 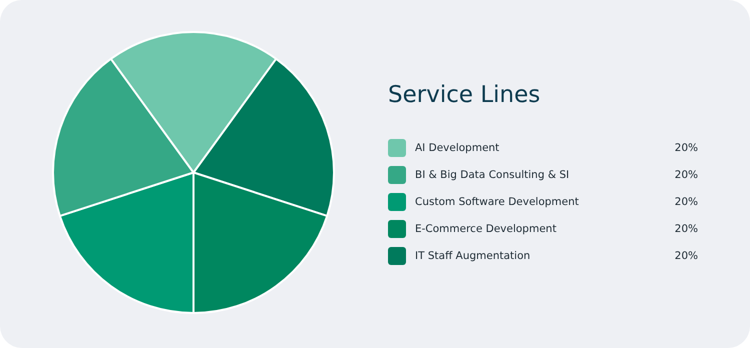 I want to click on legend-label: BI & Big Data Consulting & SI, so click(x=492, y=174).